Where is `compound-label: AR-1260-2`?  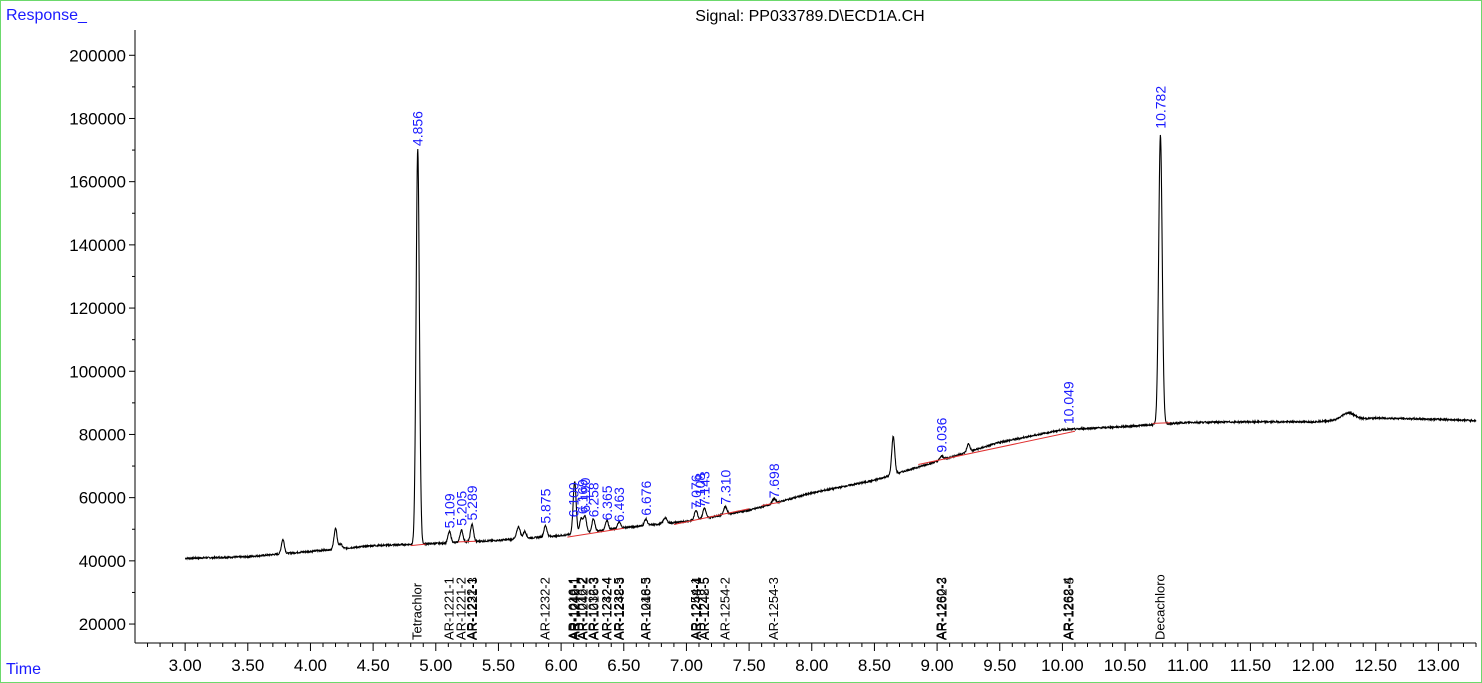
compound-label: AR-1260-2 is located at coordinates (941, 608).